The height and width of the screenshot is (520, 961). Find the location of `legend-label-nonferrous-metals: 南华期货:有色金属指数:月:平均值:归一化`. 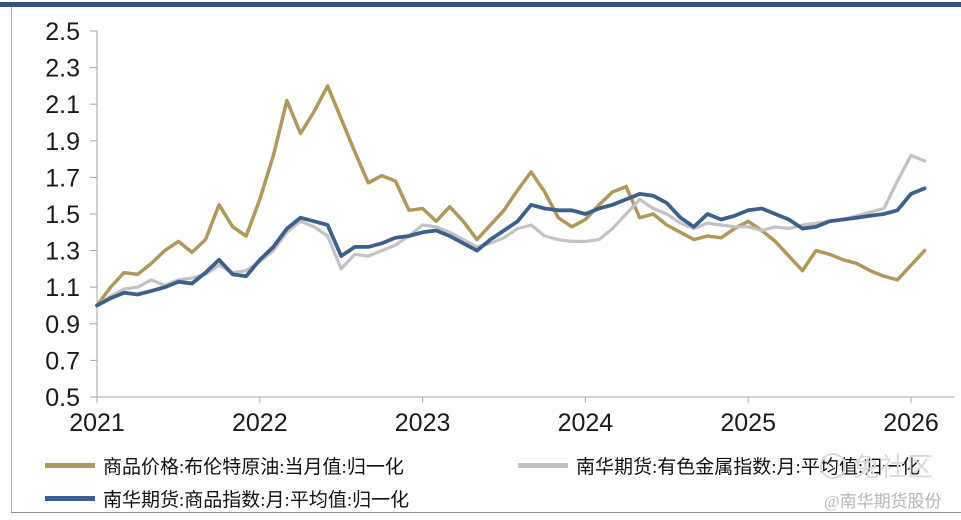

legend-label-nonferrous-metals: 南华期货:有色金属指数:月:平均值:归一化 is located at coordinates (748, 467).